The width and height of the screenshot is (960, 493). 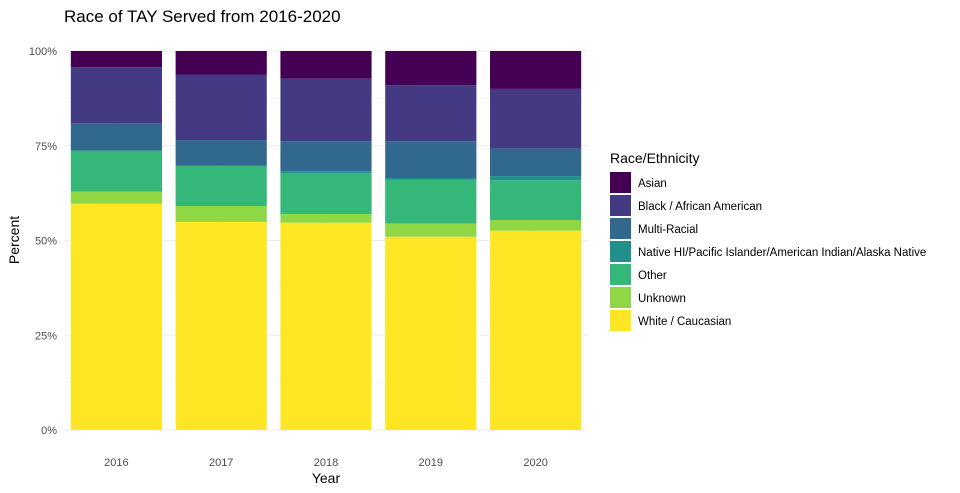 I want to click on legend-label-multi-racial: Multi-Racial, so click(x=668, y=230).